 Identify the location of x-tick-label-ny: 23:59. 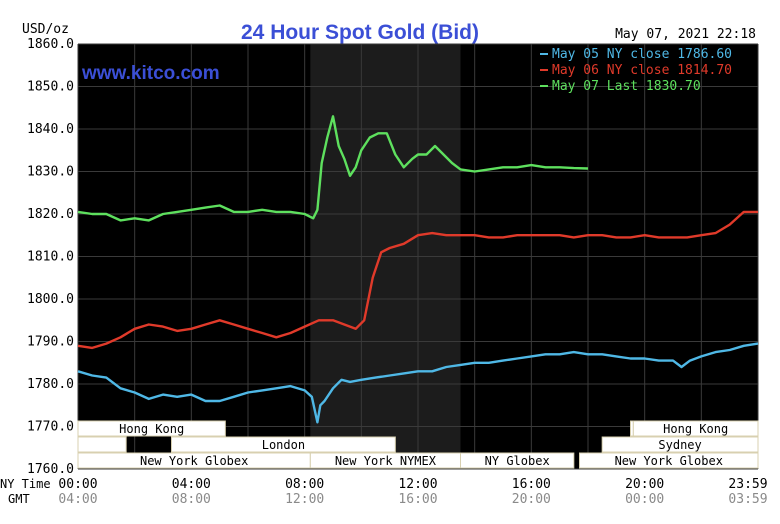
(747, 484).